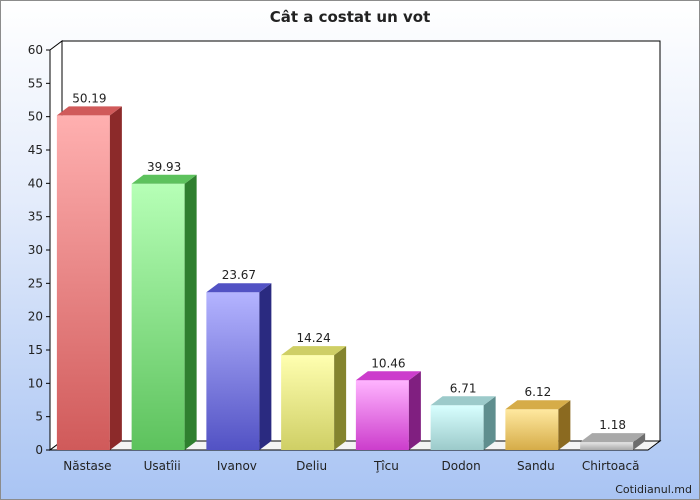 The image size is (700, 500). What do you see at coordinates (35, 183) in the screenshot?
I see `y-tick-label: 40` at bounding box center [35, 183].